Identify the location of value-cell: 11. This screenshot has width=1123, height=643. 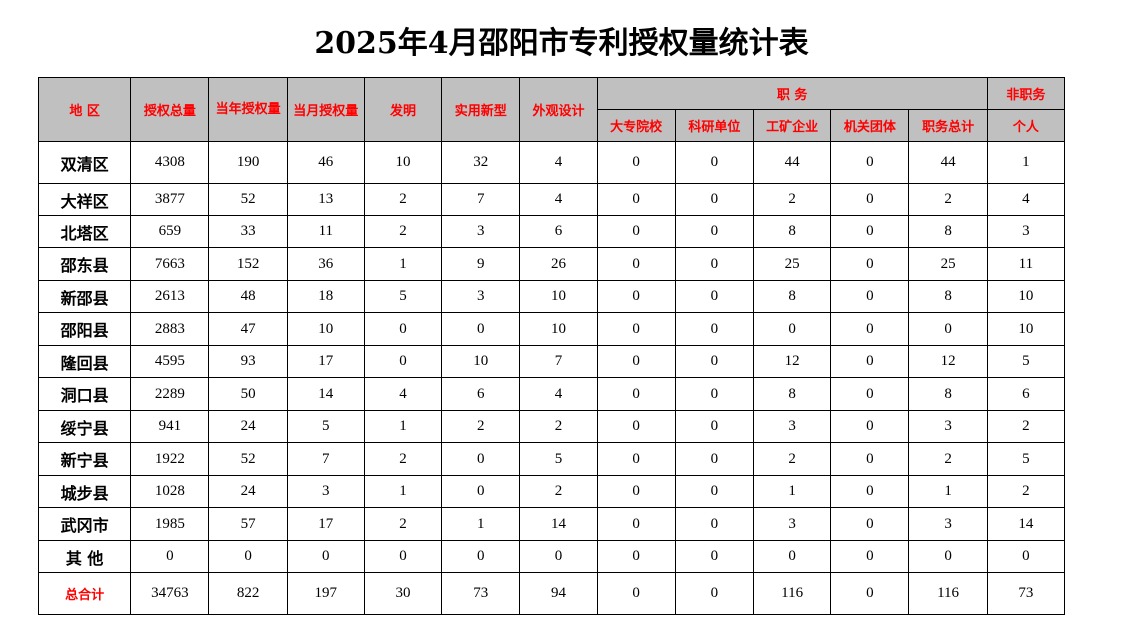
(1026, 264).